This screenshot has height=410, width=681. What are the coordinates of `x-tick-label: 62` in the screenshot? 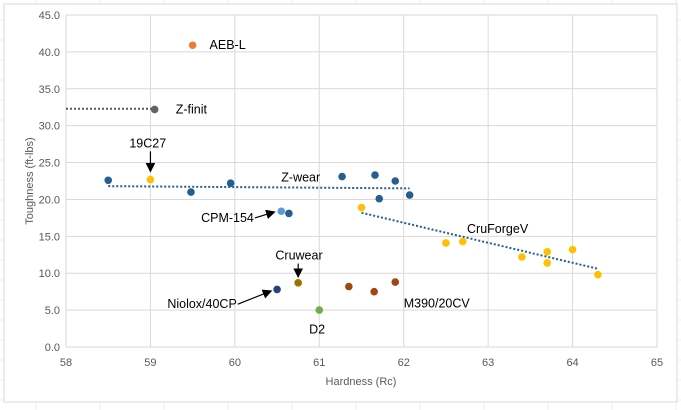 It's located at (404, 363).